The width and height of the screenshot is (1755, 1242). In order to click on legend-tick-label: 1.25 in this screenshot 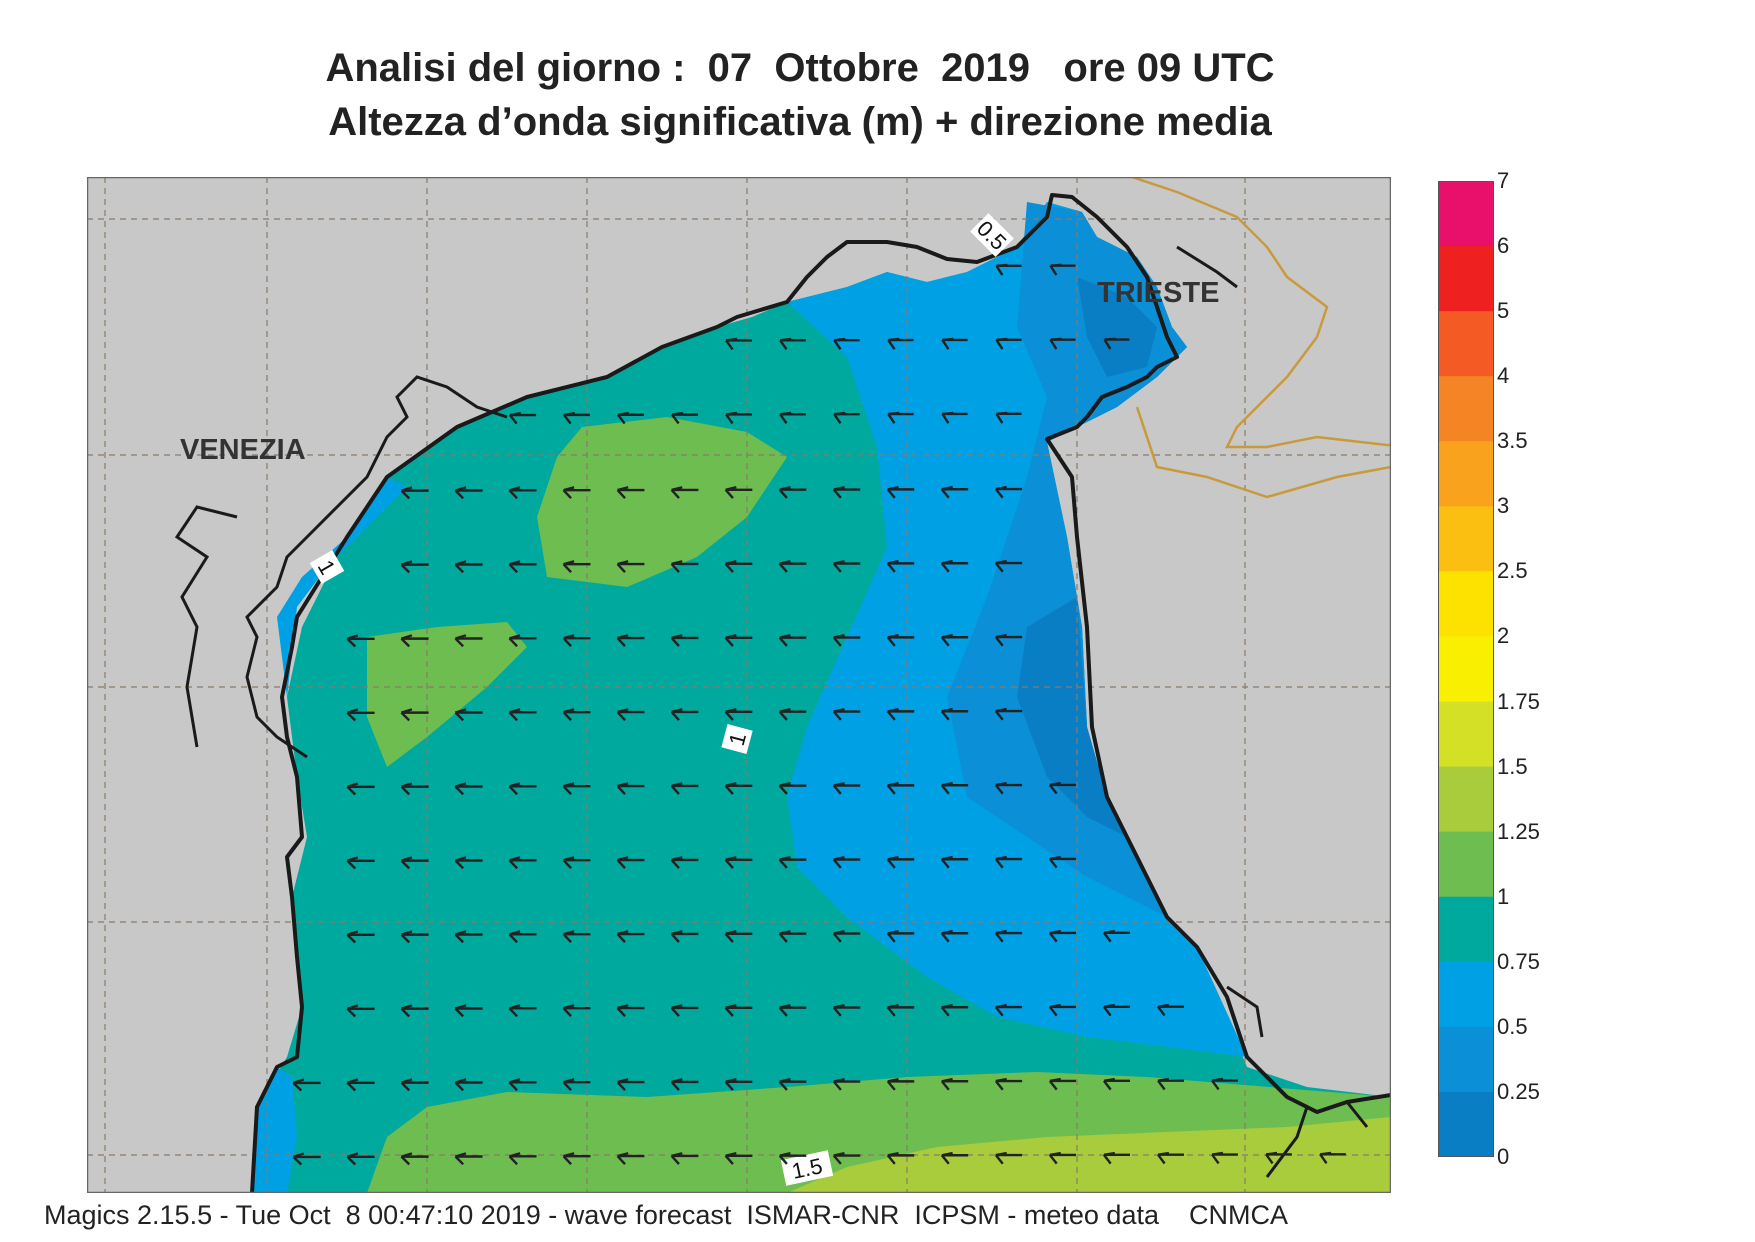, I will do `click(1518, 831)`.